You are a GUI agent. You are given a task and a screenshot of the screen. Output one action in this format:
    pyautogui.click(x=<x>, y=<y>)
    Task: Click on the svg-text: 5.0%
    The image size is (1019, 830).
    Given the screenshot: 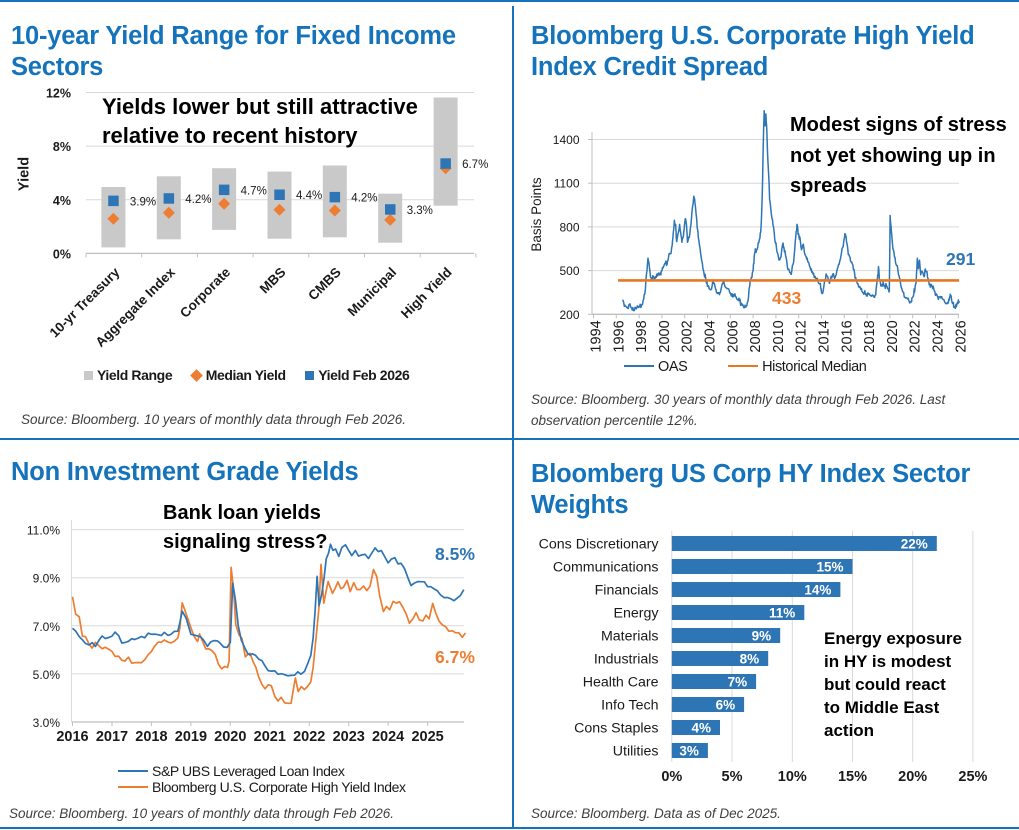 What is the action you would take?
    pyautogui.click(x=47, y=675)
    